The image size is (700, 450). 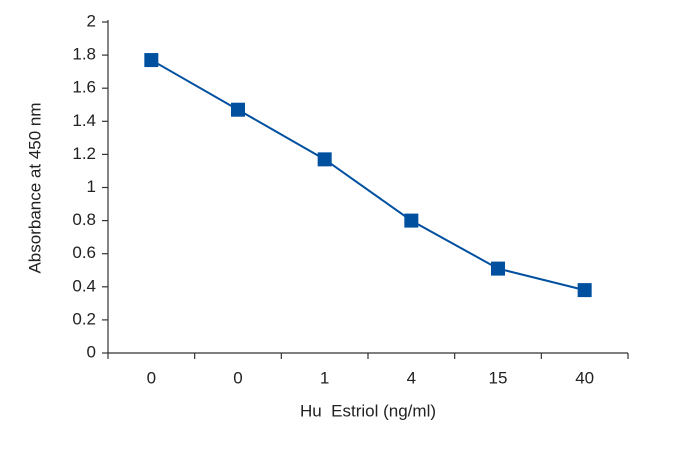 What do you see at coordinates (91, 20) in the screenshot?
I see `y-tick-label: 2` at bounding box center [91, 20].